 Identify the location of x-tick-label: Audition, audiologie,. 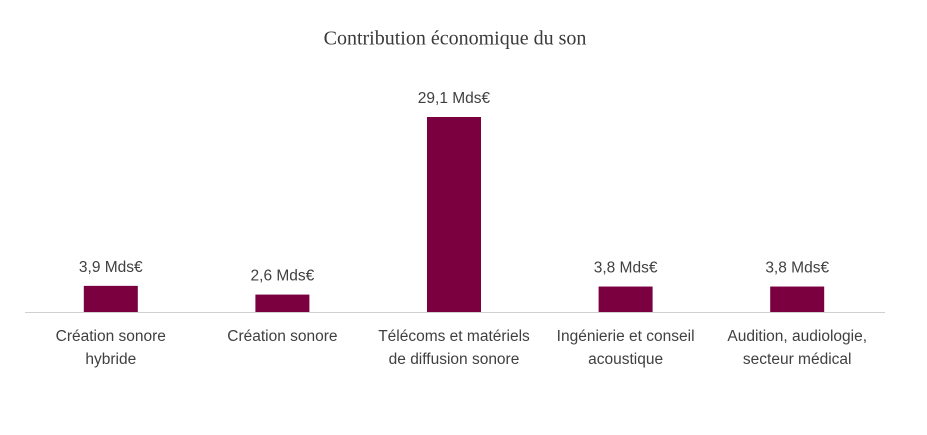
(797, 336).